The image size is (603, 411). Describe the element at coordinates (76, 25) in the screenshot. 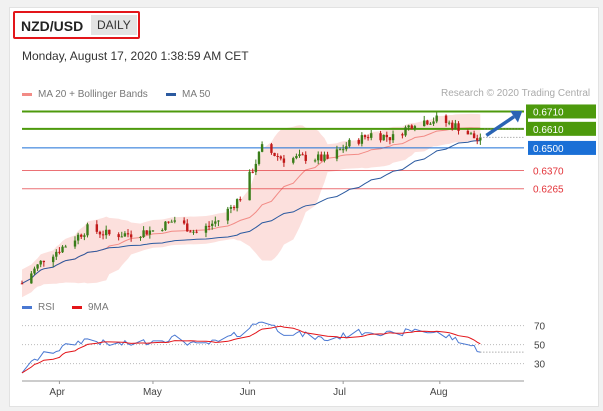

I see `symbol-selector: NZD/USD DAILY` at that location.